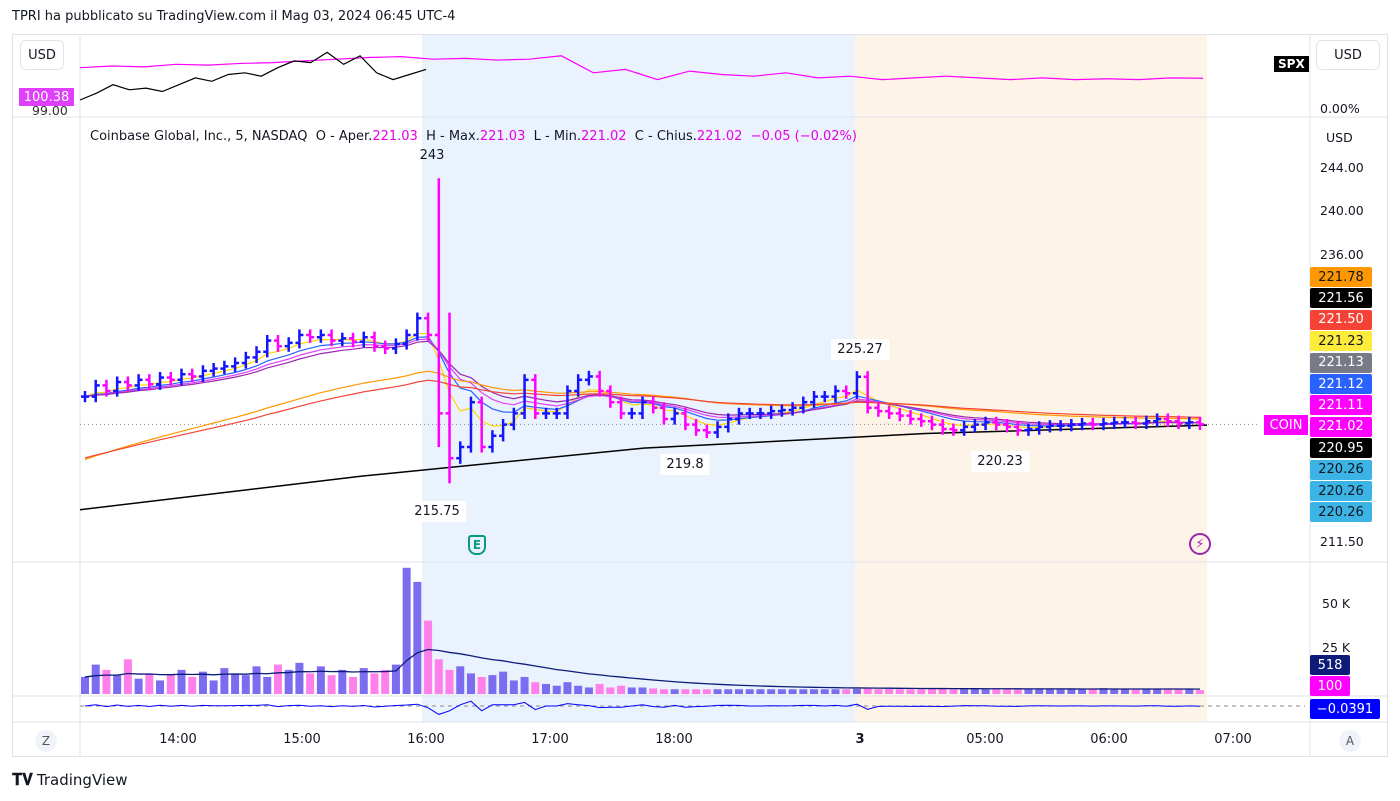 The width and height of the screenshot is (1400, 801). What do you see at coordinates (1341, 362) in the screenshot?
I see `price-badge: 221.13` at bounding box center [1341, 362].